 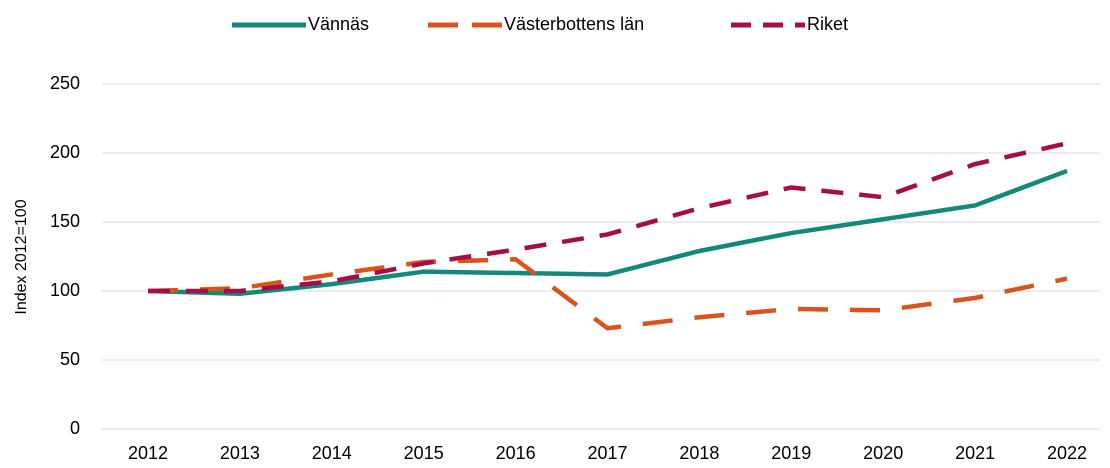 I want to click on y-tick-label: 150, so click(x=65, y=221).